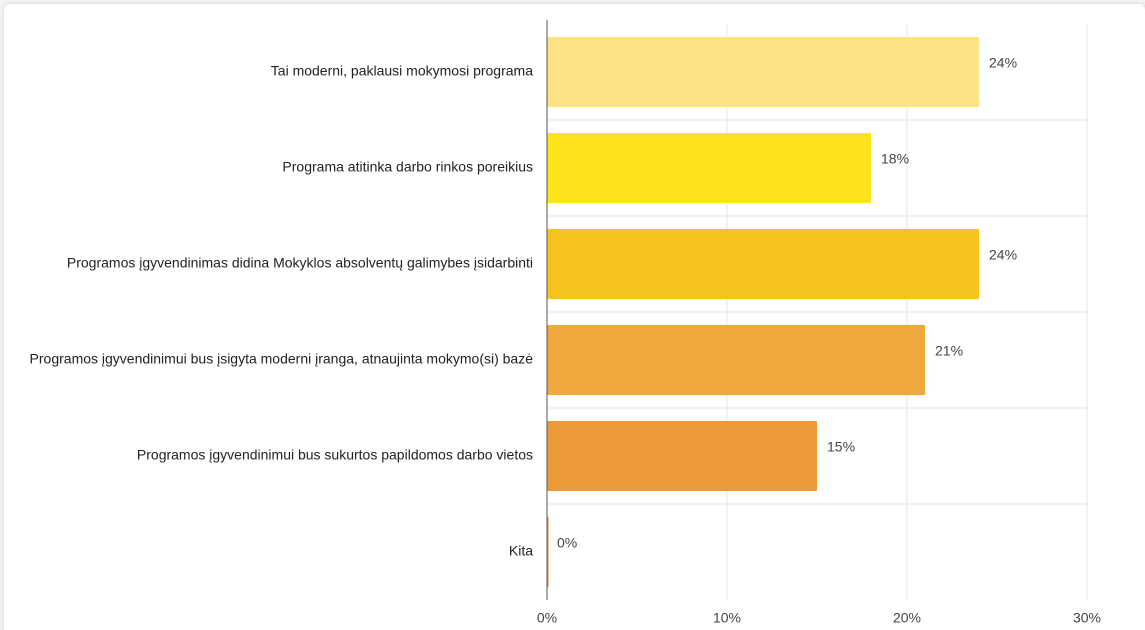 The image size is (1145, 630). What do you see at coordinates (520, 550) in the screenshot?
I see `category-label: Kita` at bounding box center [520, 550].